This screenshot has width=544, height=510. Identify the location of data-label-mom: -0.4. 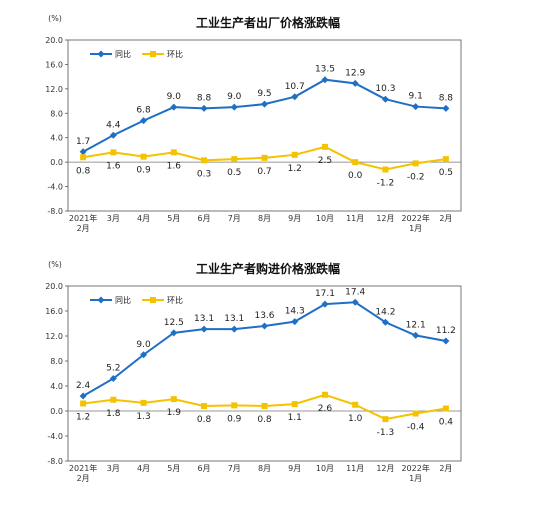
(416, 428).